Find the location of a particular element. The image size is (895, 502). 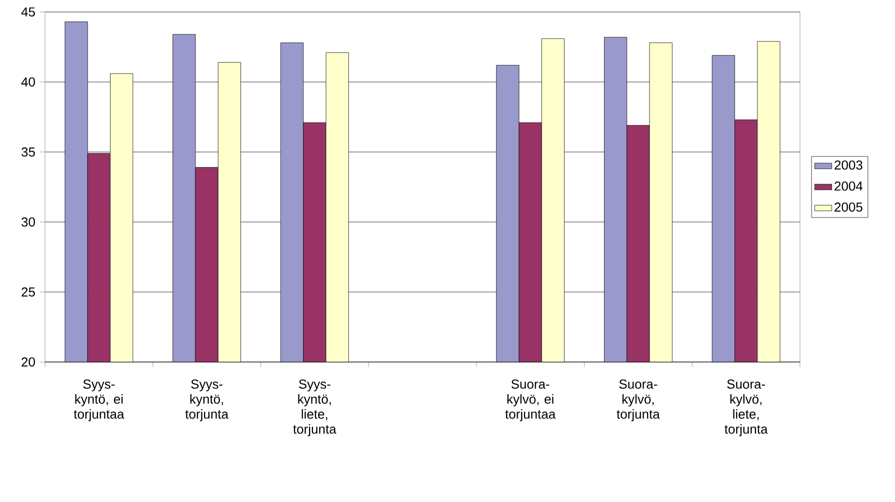

x-tick-label: Syys-kyntö, liete, torjunta is located at coordinates (314, 408).